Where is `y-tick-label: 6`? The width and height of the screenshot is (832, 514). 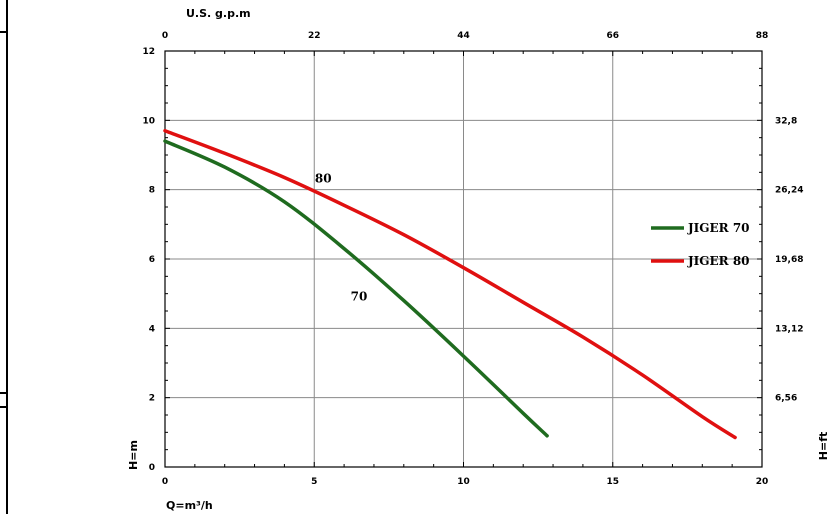 y-tick-label: 6 is located at coordinates (152, 260).